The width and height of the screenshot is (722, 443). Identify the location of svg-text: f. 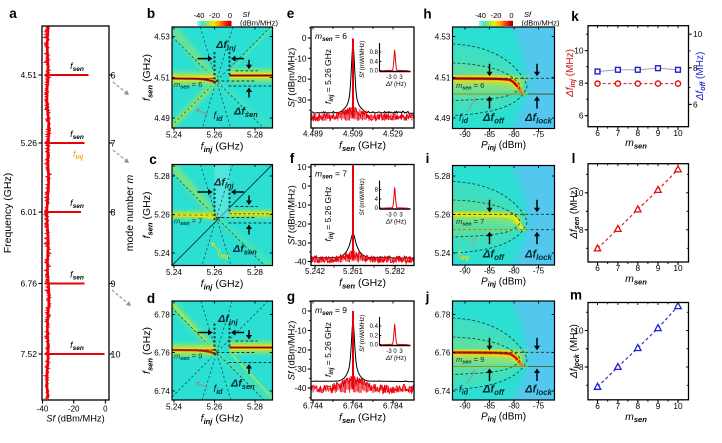
(292, 158).